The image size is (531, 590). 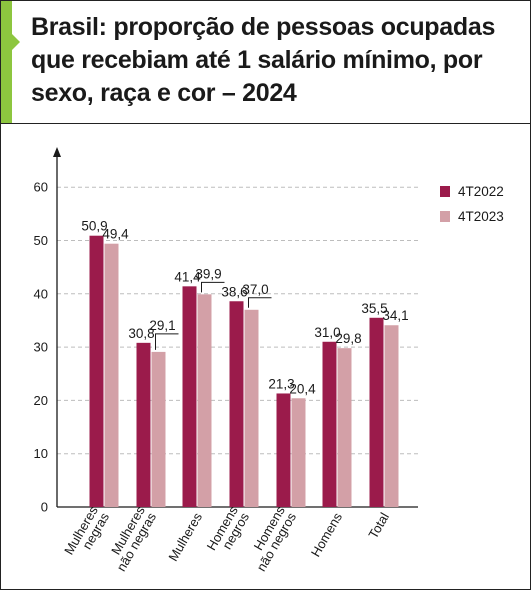 I want to click on y-tick-label: 40, so click(x=41, y=293).